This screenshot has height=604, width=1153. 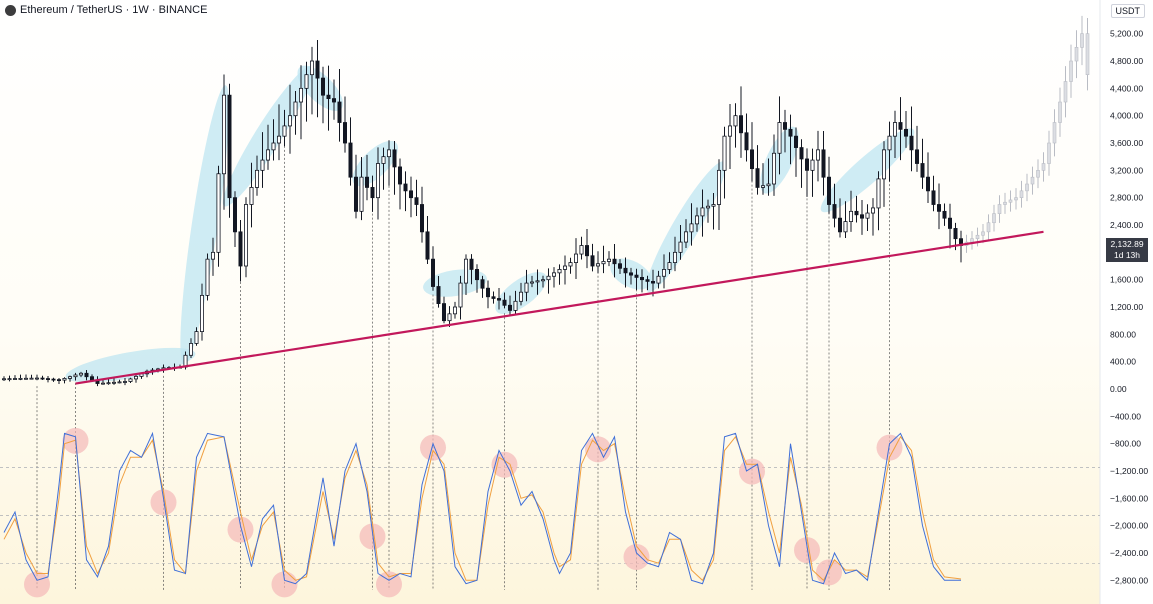 I want to click on price-axis-background, so click(x=1126, y=302).